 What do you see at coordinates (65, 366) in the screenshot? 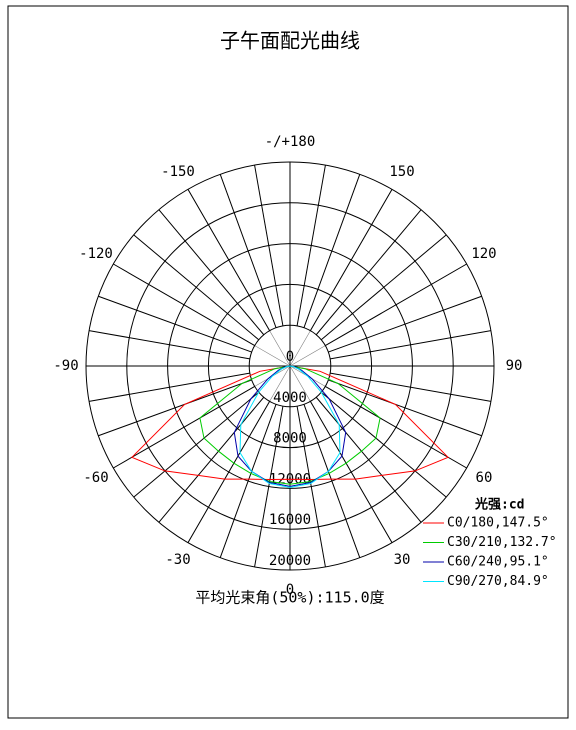
I see `angle-tick-label: -90` at bounding box center [65, 366].